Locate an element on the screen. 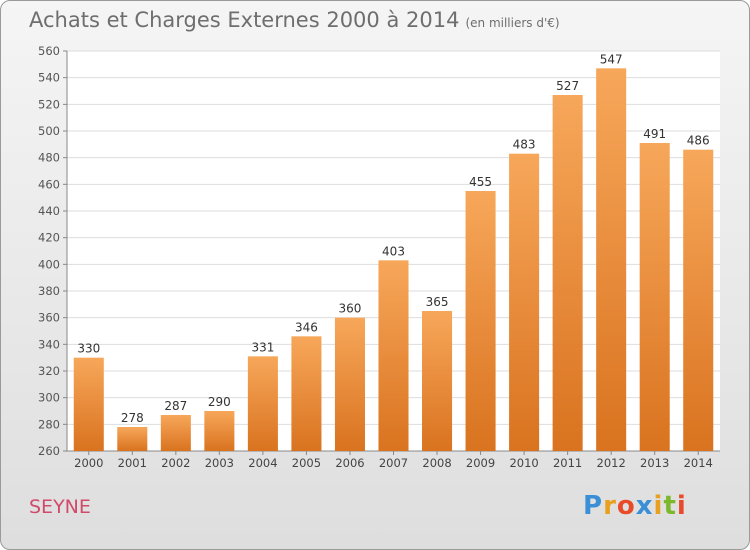 Image resolution: width=750 pixels, height=550 pixels. y-tick-label: 380 is located at coordinates (49, 291).